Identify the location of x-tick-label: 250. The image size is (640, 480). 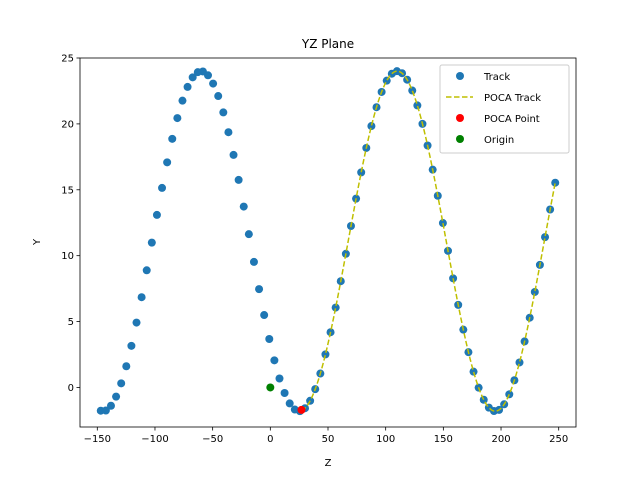
(558, 439).